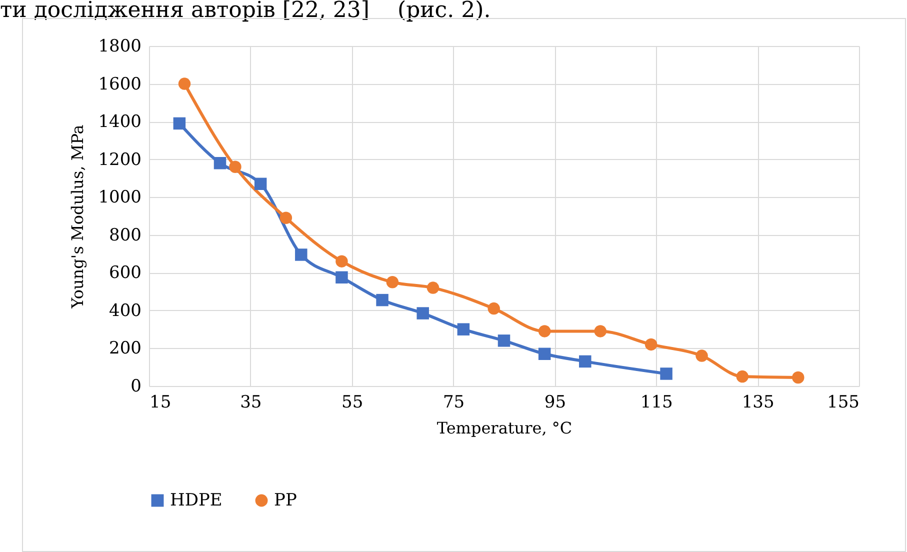  What do you see at coordinates (843, 402) in the screenshot?
I see `x-tick-label: 155` at bounding box center [843, 402].